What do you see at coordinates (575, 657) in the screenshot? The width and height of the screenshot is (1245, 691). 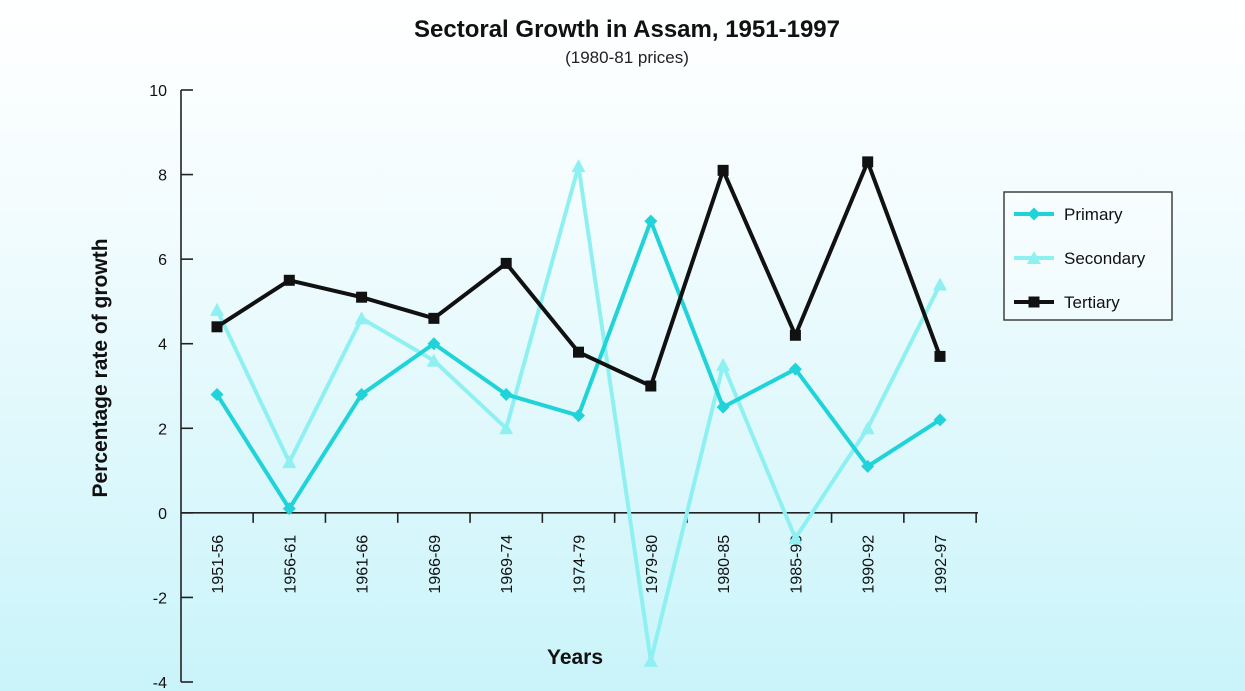 I see `x-axis-label: Years` at bounding box center [575, 657].